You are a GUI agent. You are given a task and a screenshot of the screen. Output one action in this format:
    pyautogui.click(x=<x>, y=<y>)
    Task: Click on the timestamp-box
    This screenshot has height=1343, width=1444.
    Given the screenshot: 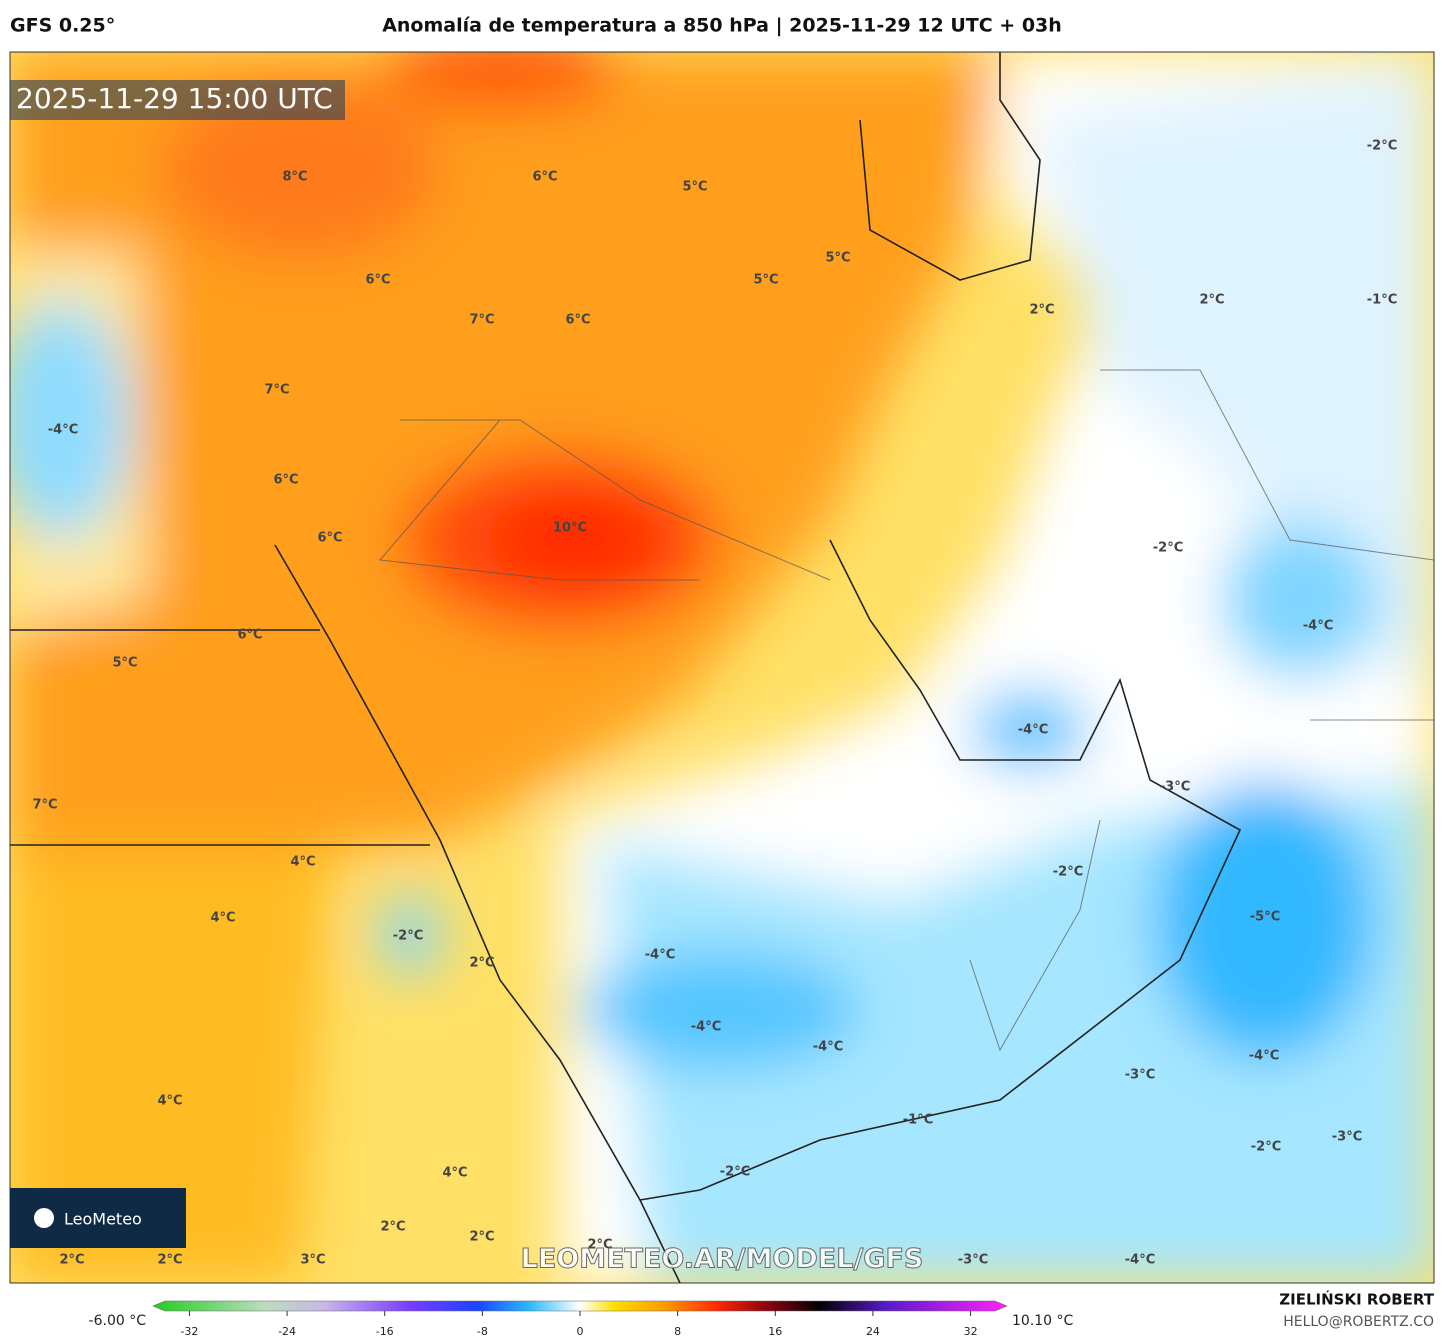 What is the action you would take?
    pyautogui.click(x=177, y=100)
    